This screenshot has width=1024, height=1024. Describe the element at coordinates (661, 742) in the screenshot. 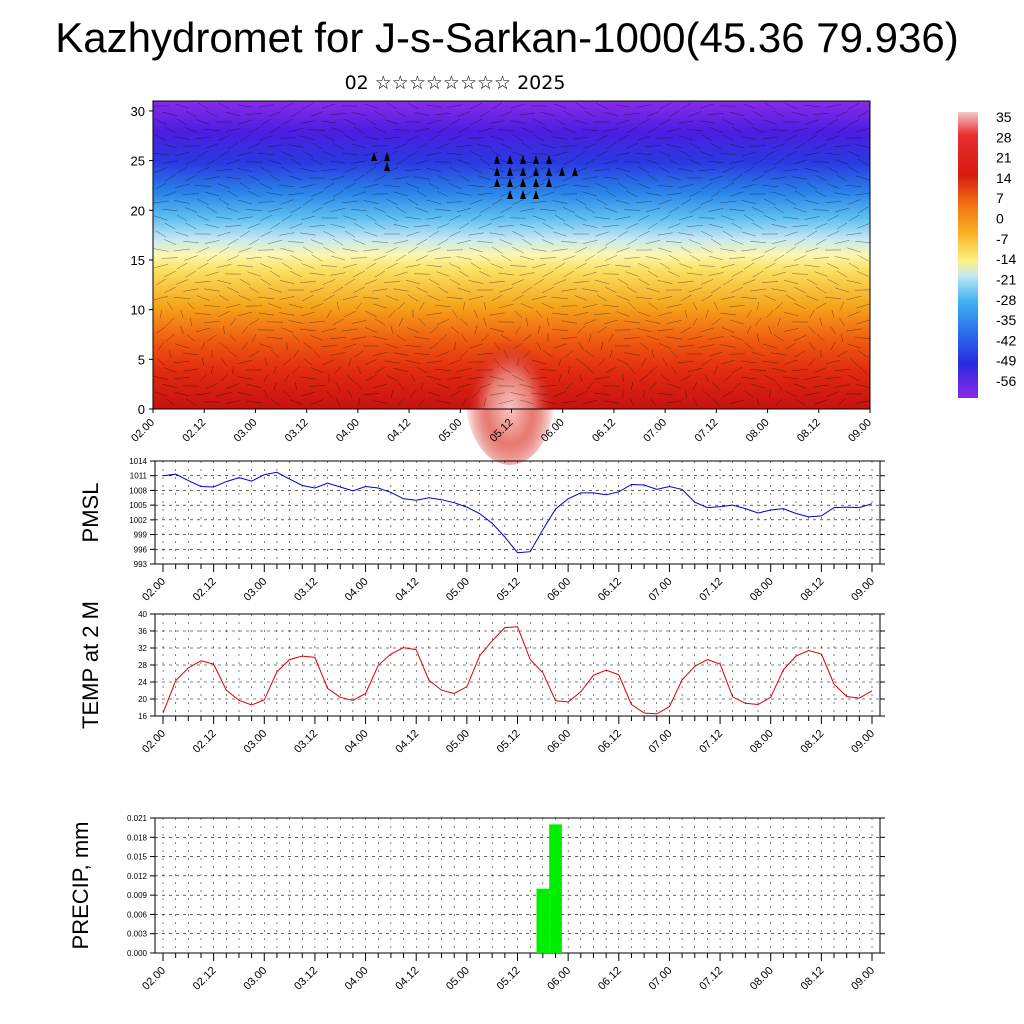

I see `x-tick-label: 07.00` at that location.